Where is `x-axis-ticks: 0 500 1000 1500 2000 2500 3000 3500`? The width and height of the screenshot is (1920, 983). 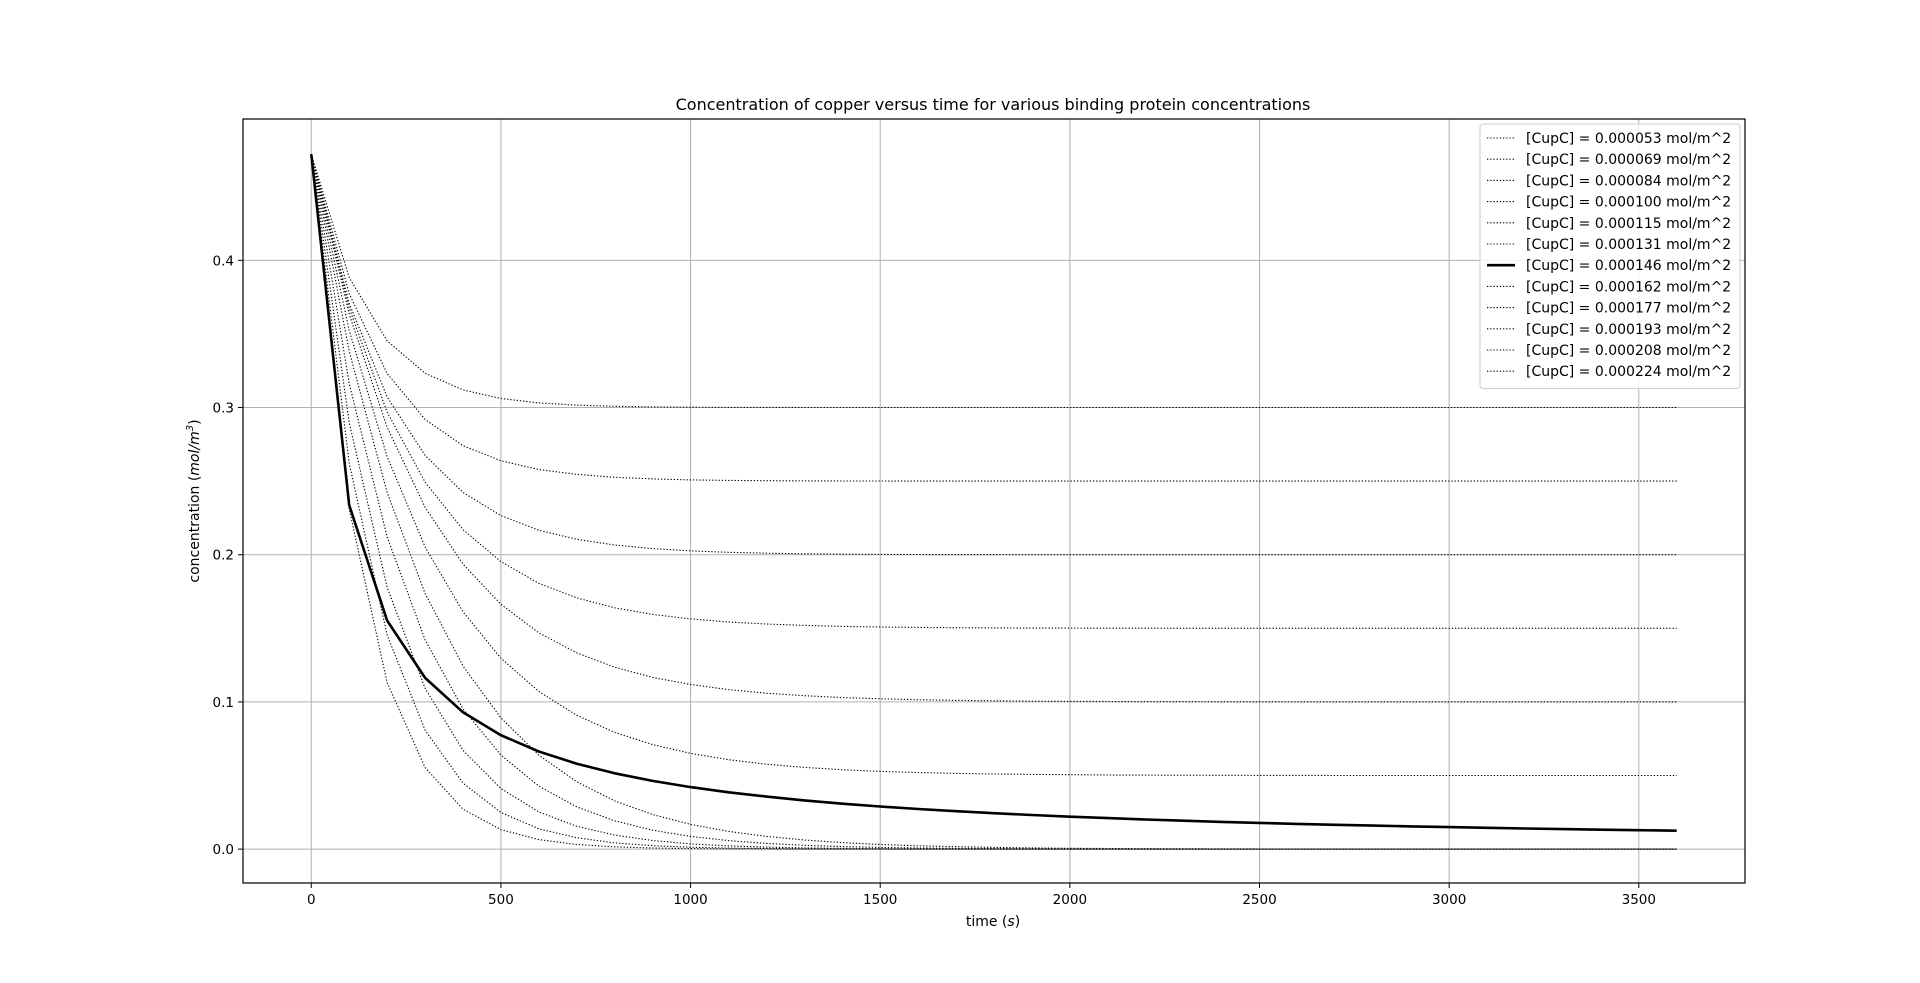
x-axis-ticks: 0 500 1000 1500 2000 2500 3000 3500 is located at coordinates (981, 895).